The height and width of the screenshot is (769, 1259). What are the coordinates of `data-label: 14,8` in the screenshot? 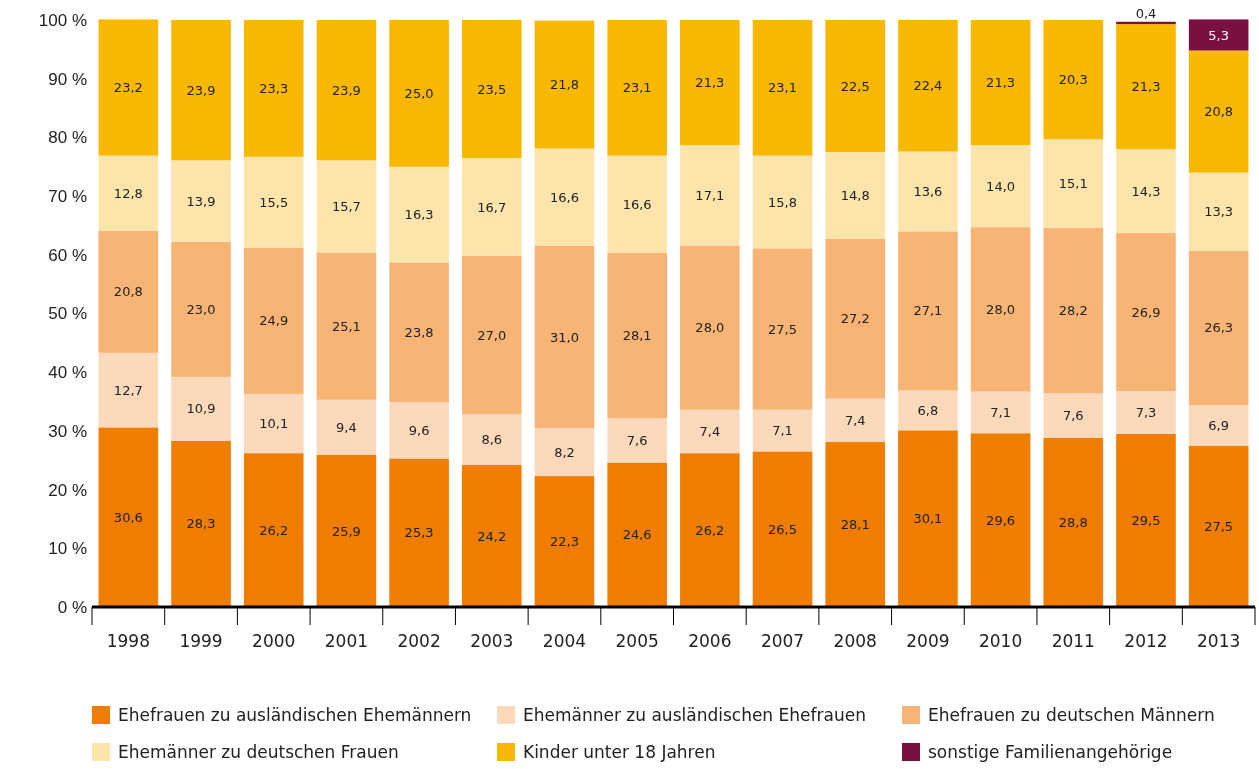 It's located at (855, 196).